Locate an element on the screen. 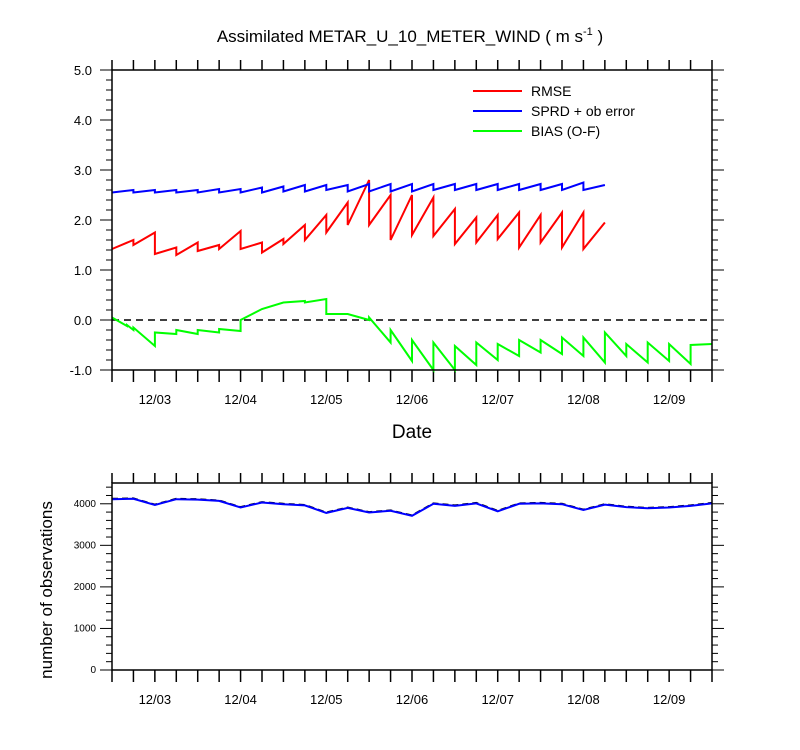 This screenshot has height=750, width=800. y-tick-label: 4000 is located at coordinates (85, 504).